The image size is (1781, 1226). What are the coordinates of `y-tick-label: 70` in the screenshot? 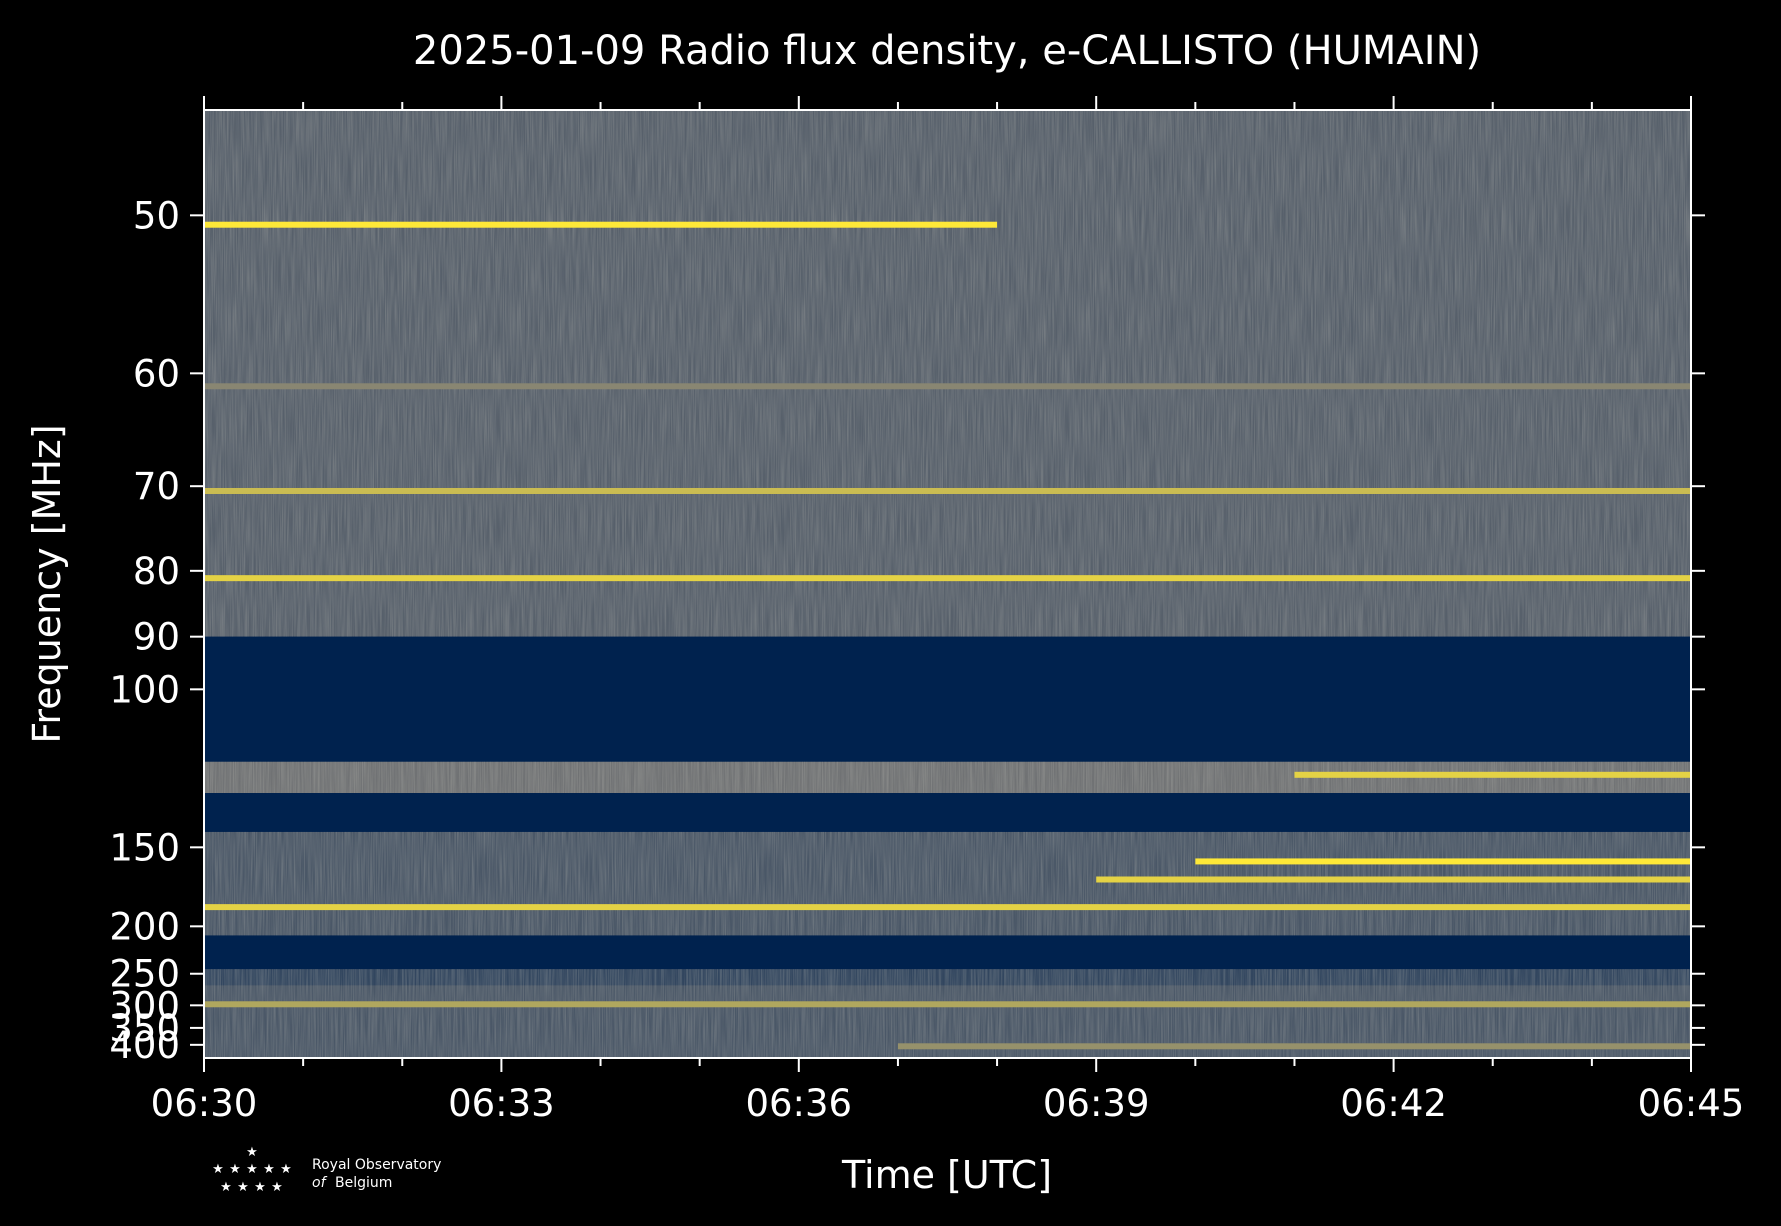 It's located at (156, 486).